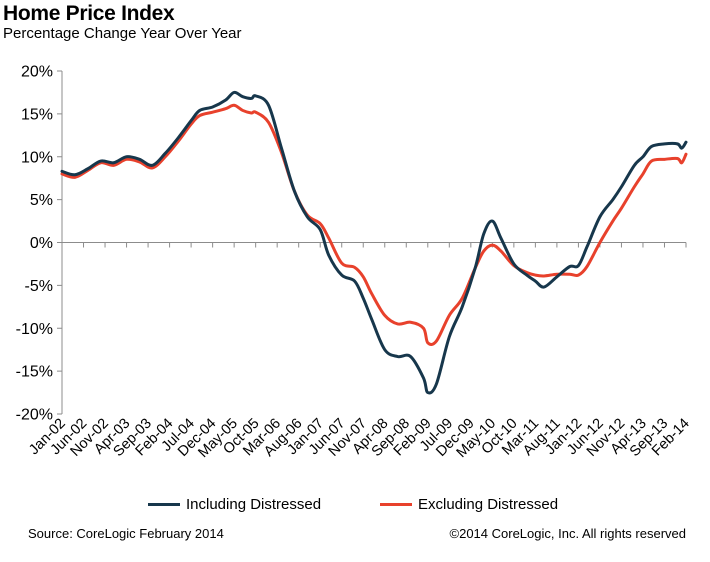  I want to click on y-tick-label: -20%, so click(34, 415).